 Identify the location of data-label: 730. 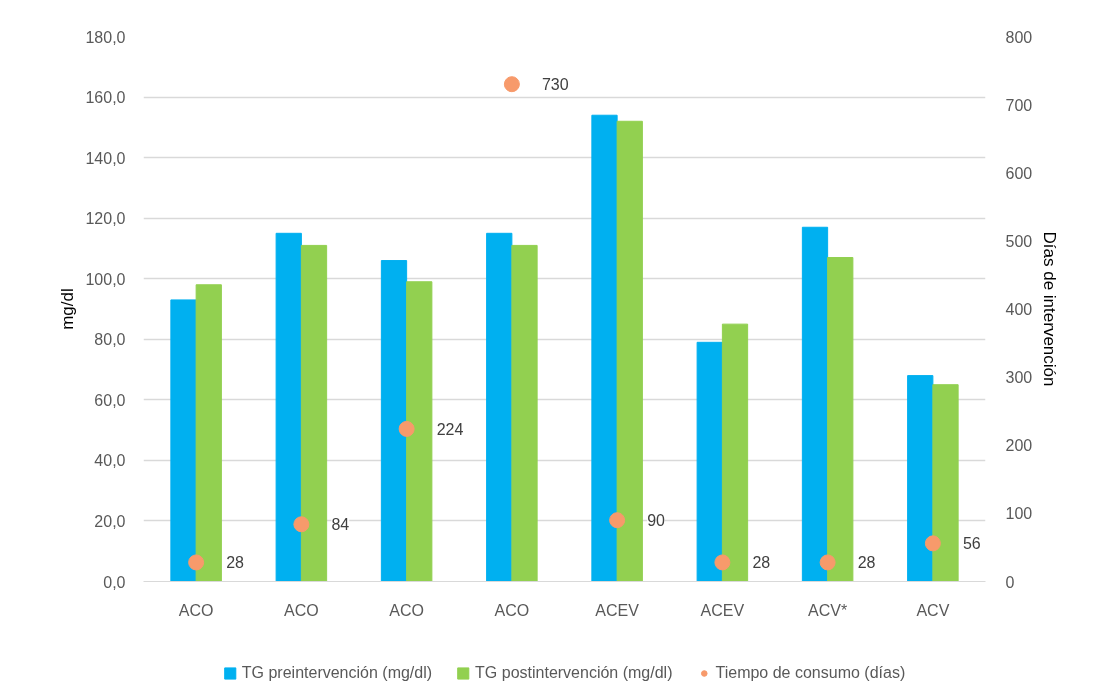
(555, 85).